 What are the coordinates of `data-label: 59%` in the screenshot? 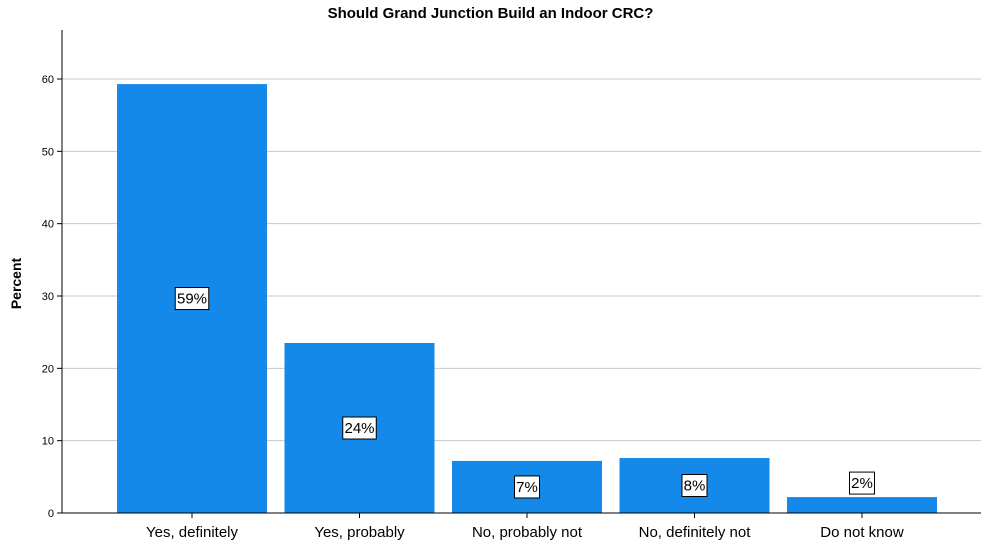 It's located at (192, 299).